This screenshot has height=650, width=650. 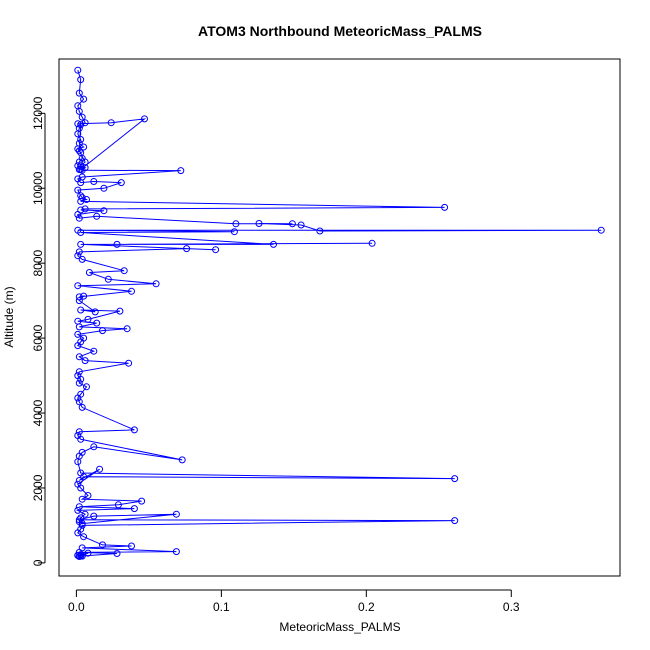 I want to click on y-tick-label: 0, so click(x=38, y=562).